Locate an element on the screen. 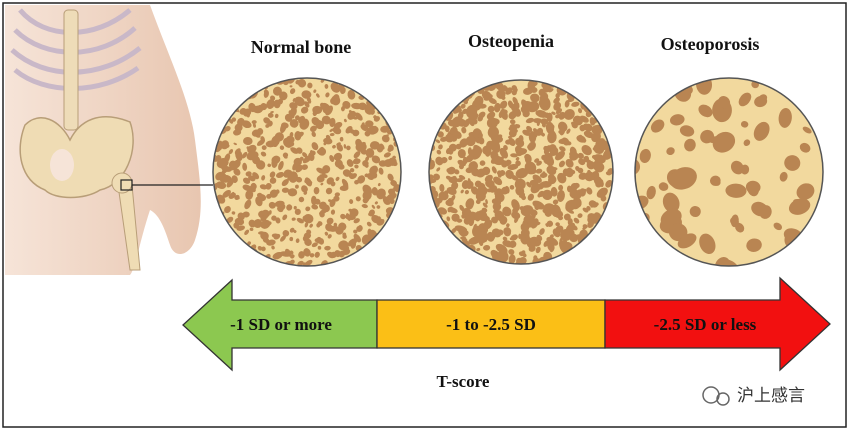 The height and width of the screenshot is (432, 850). axis-label: T-score is located at coordinates (463, 381).